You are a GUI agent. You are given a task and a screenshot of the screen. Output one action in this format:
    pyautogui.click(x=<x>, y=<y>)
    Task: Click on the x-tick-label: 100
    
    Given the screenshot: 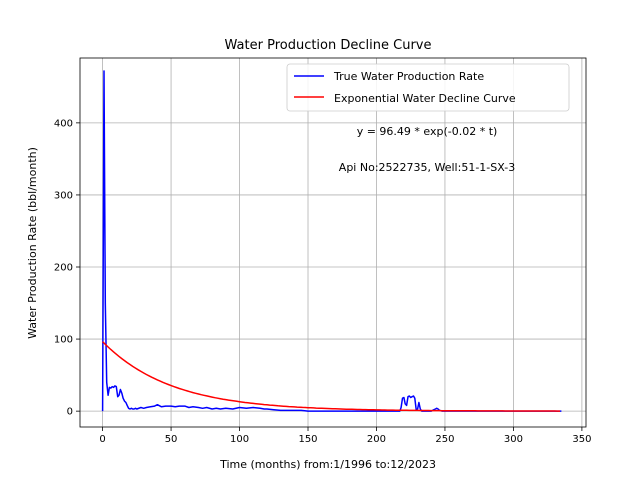 What is the action you would take?
    pyautogui.click(x=239, y=439)
    